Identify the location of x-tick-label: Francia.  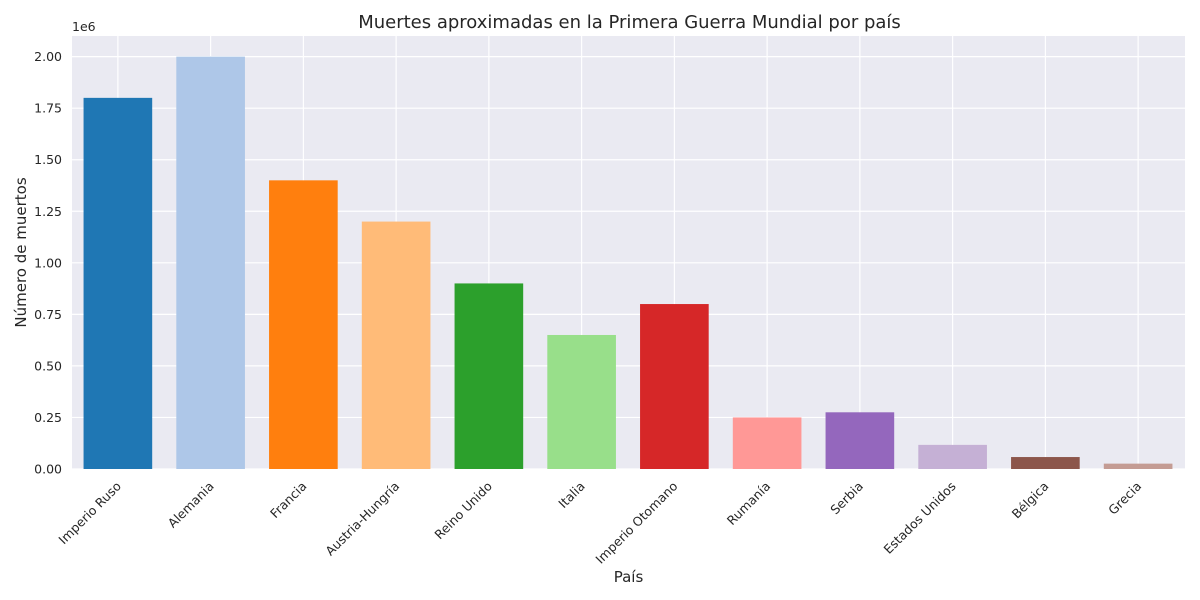
(288, 500).